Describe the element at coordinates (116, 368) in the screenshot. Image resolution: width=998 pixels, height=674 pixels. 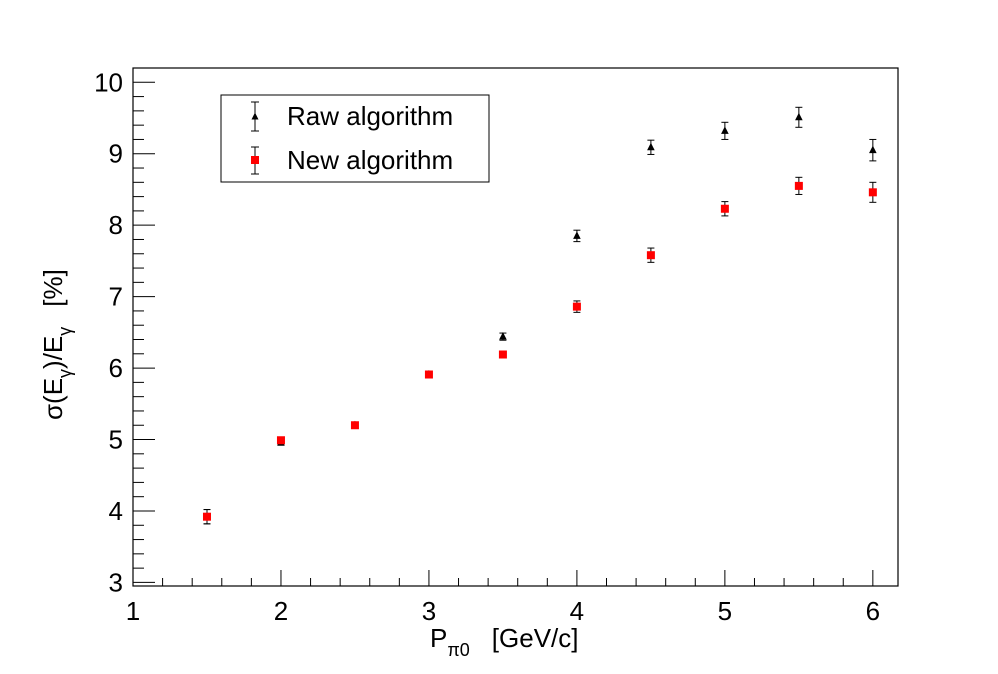
I see `y-tick-label: 6` at that location.